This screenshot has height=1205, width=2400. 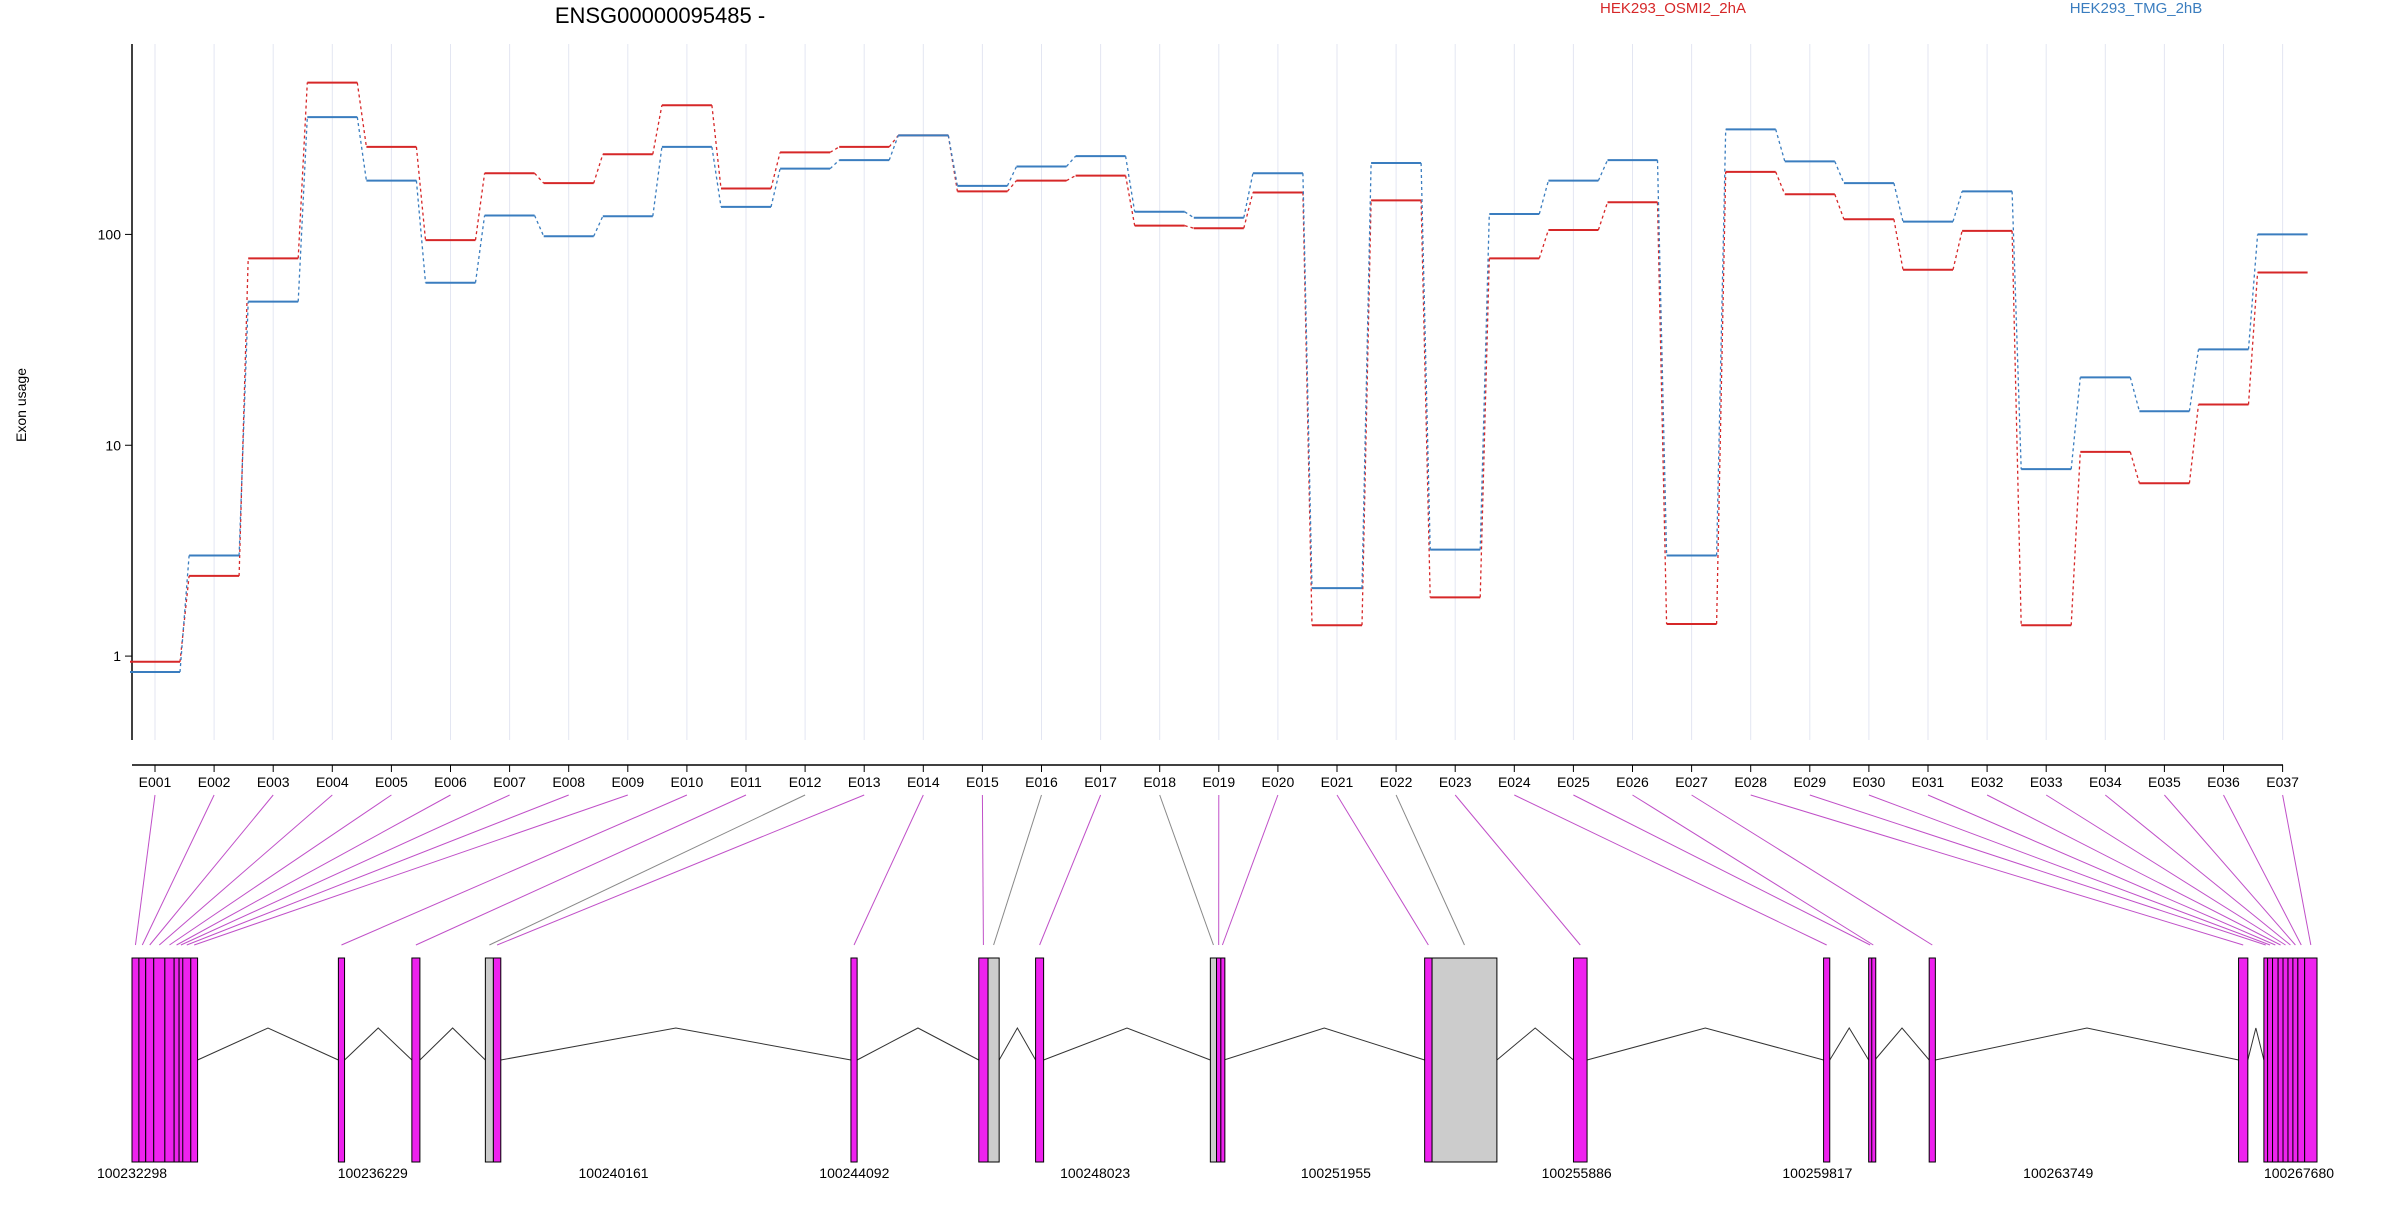 What do you see at coordinates (1455, 782) in the screenshot?
I see `x-tick-label-E023: E023` at bounding box center [1455, 782].